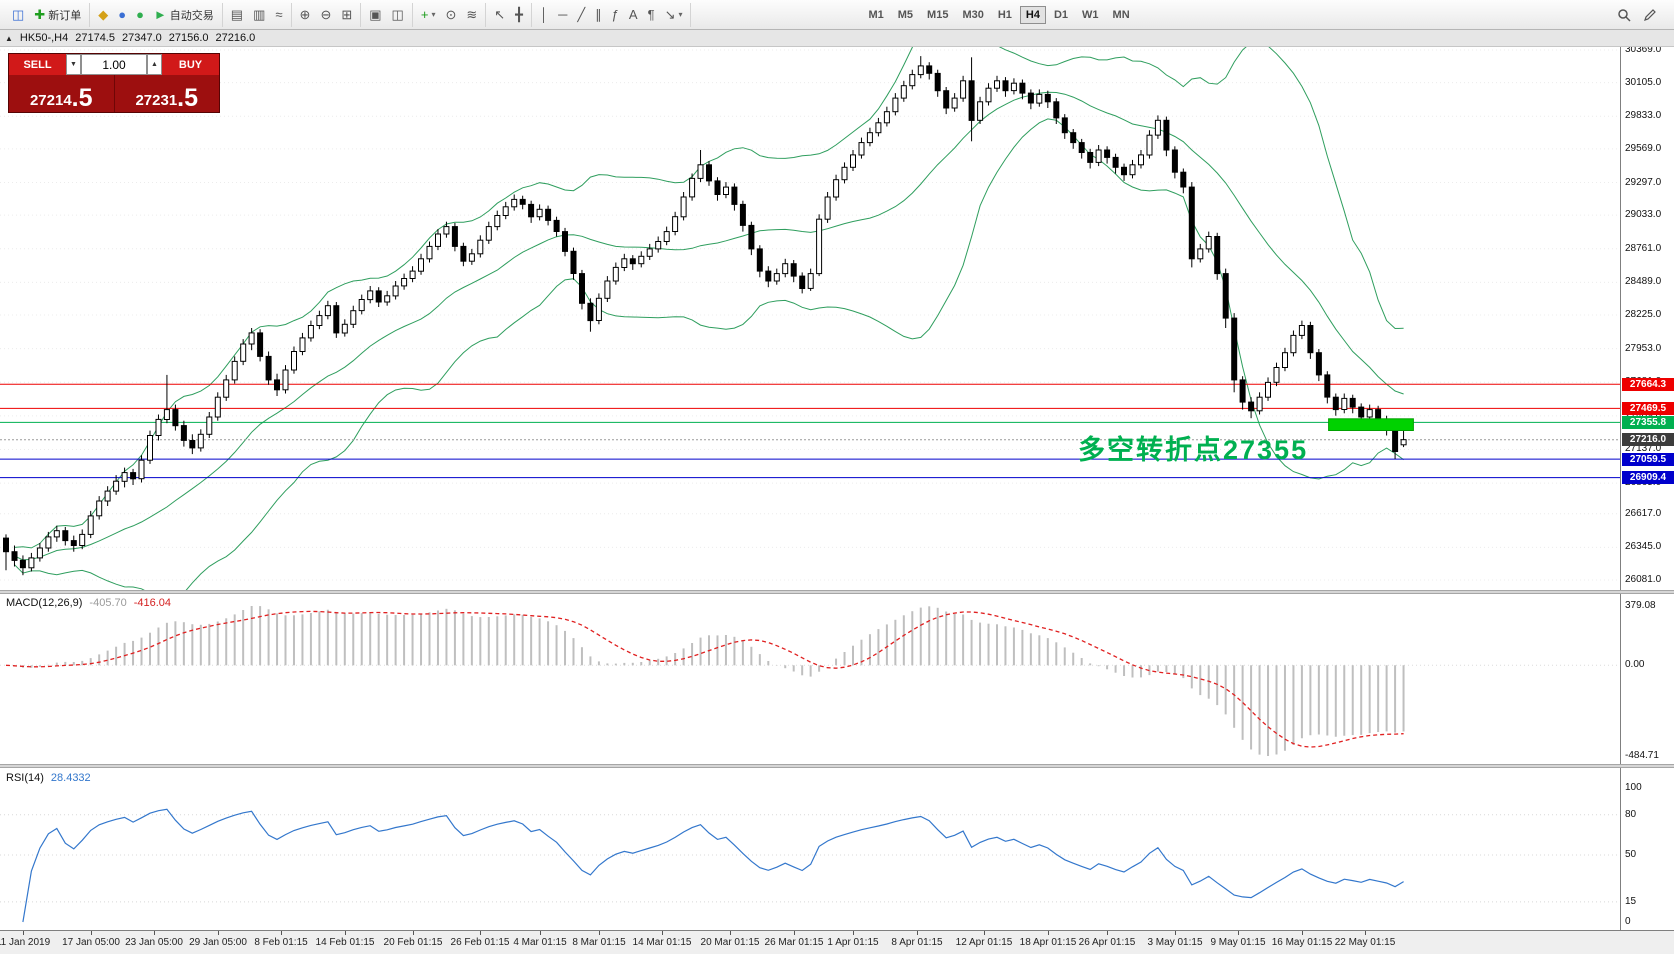 This screenshot has height=954, width=1674. Describe the element at coordinates (122, 14) in the screenshot. I see `market-button: ●` at that location.